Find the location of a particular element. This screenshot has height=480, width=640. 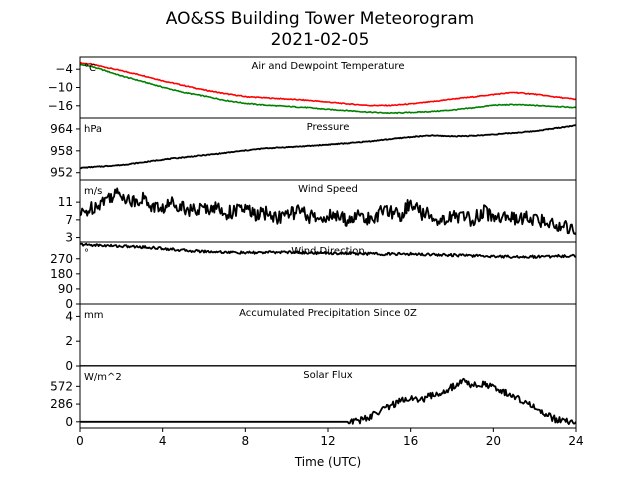

panel-0: −4 −10 −16 °C Air and Dewpoint Temperature is located at coordinates (312, 87).